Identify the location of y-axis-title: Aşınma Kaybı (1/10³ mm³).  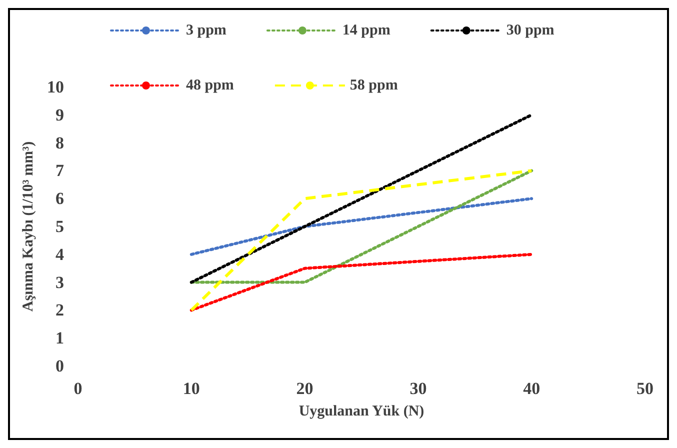
(28, 226).